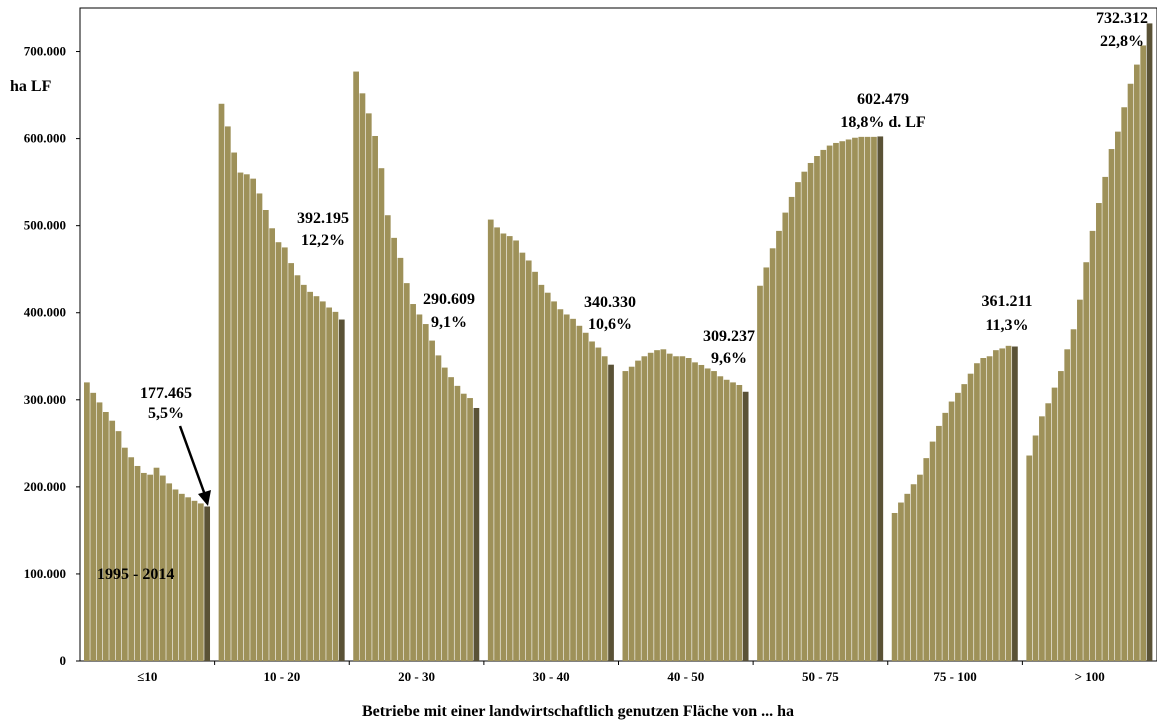 The width and height of the screenshot is (1157, 722). I want to click on data-label-share: 18,8% d. LF, so click(883, 122).